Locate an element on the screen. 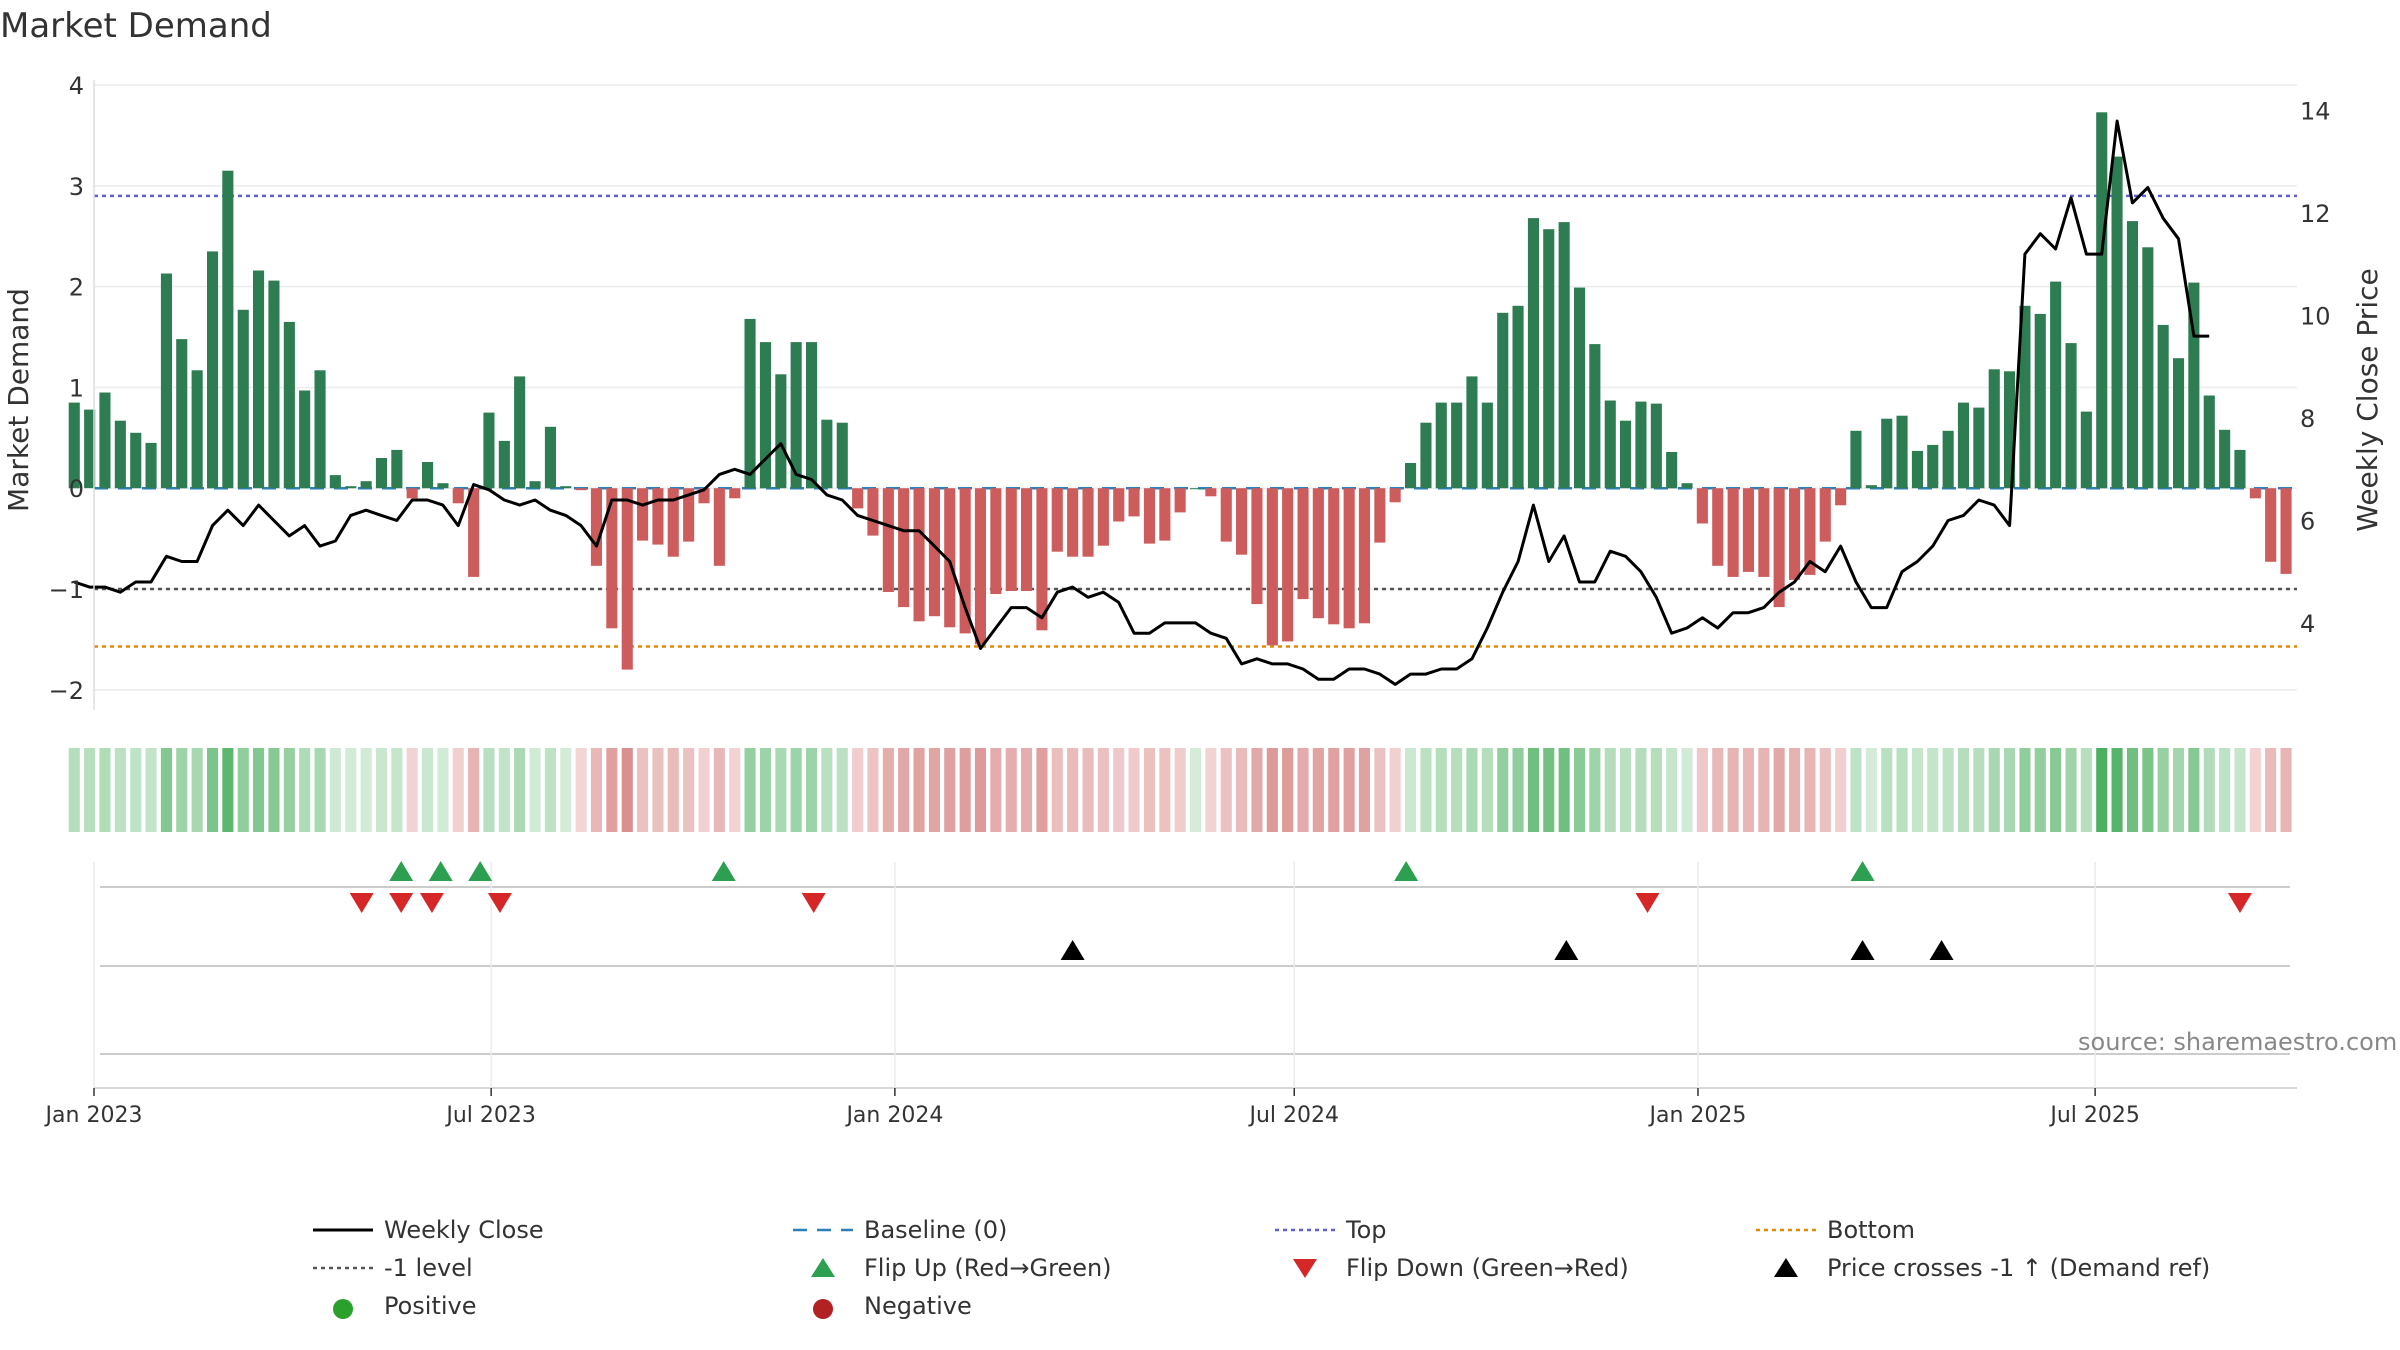  date-tick-label: Jul 2025 is located at coordinates (2094, 1115).